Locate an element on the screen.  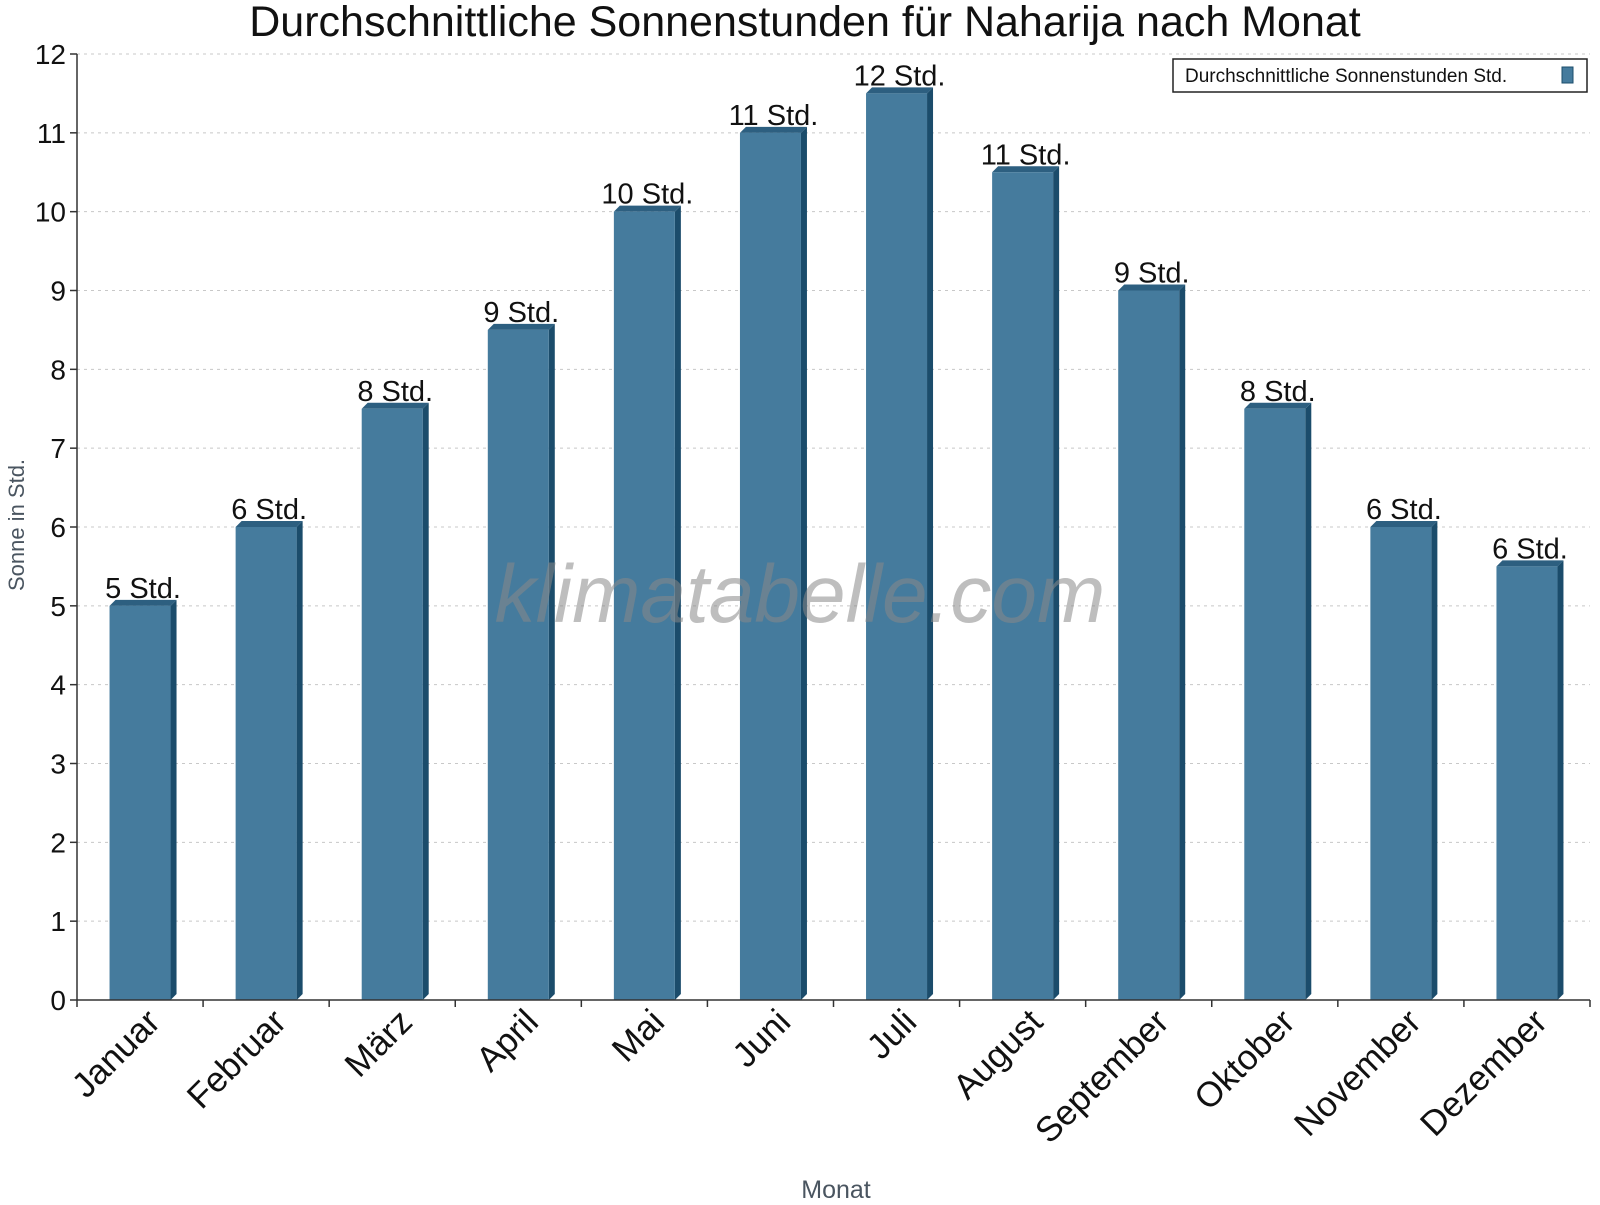
y-tick-label: 8 is located at coordinates (58, 369).